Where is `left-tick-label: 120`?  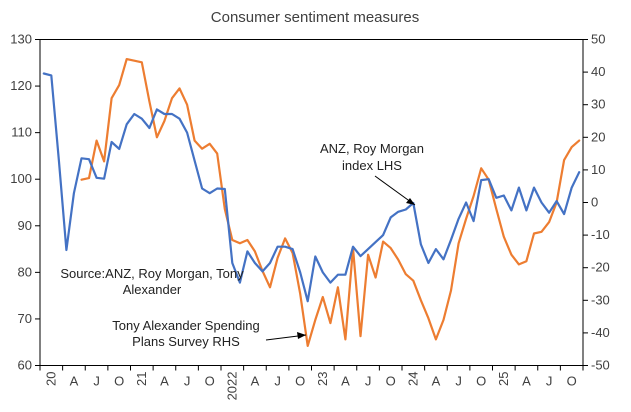
left-tick-label: 120 is located at coordinates (21, 85).